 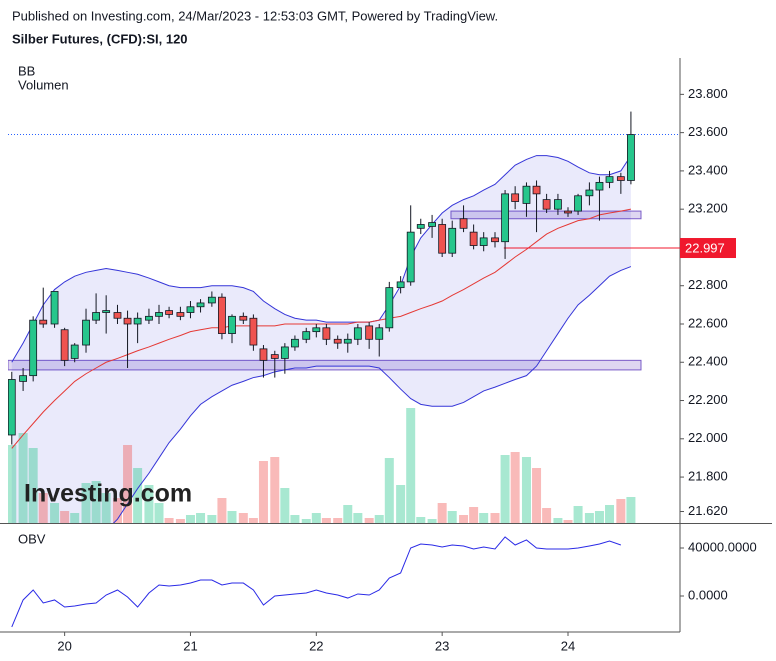 What do you see at coordinates (64, 645) in the screenshot?
I see `x-tick-label: 20` at bounding box center [64, 645].